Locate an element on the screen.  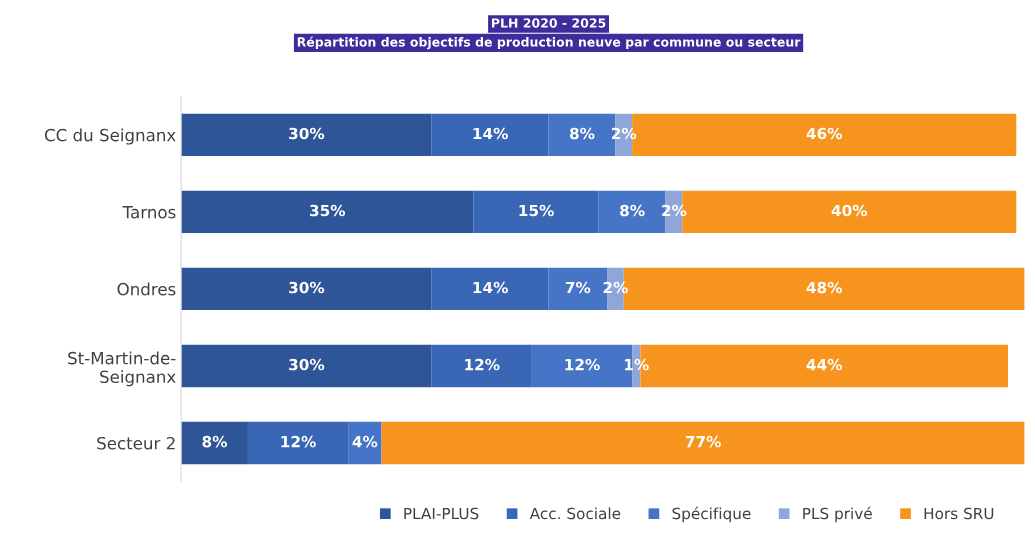
data-label: 4% is located at coordinates (365, 441).